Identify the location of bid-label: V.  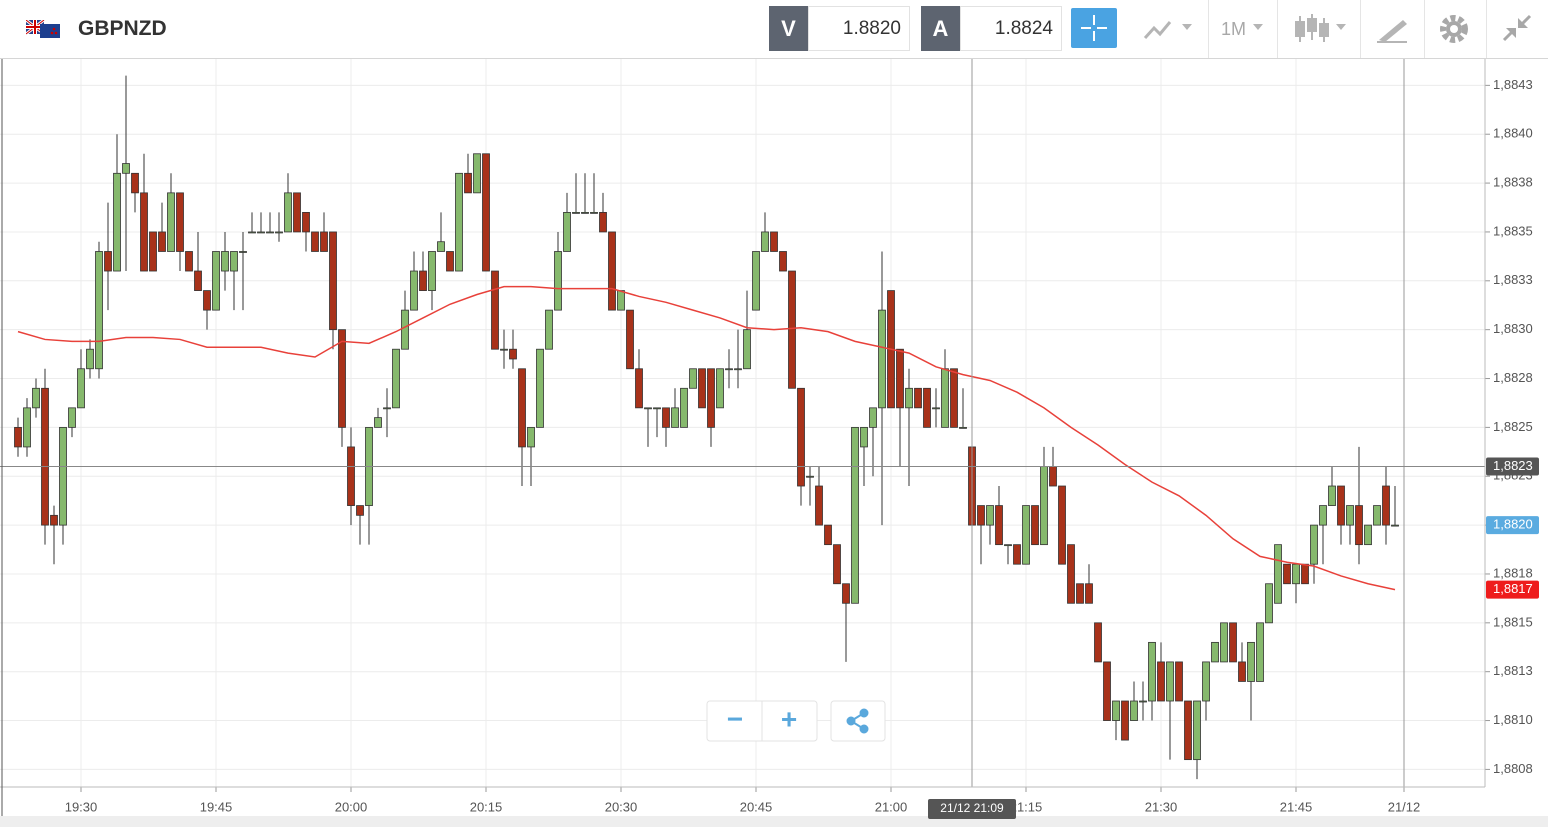
(788, 28).